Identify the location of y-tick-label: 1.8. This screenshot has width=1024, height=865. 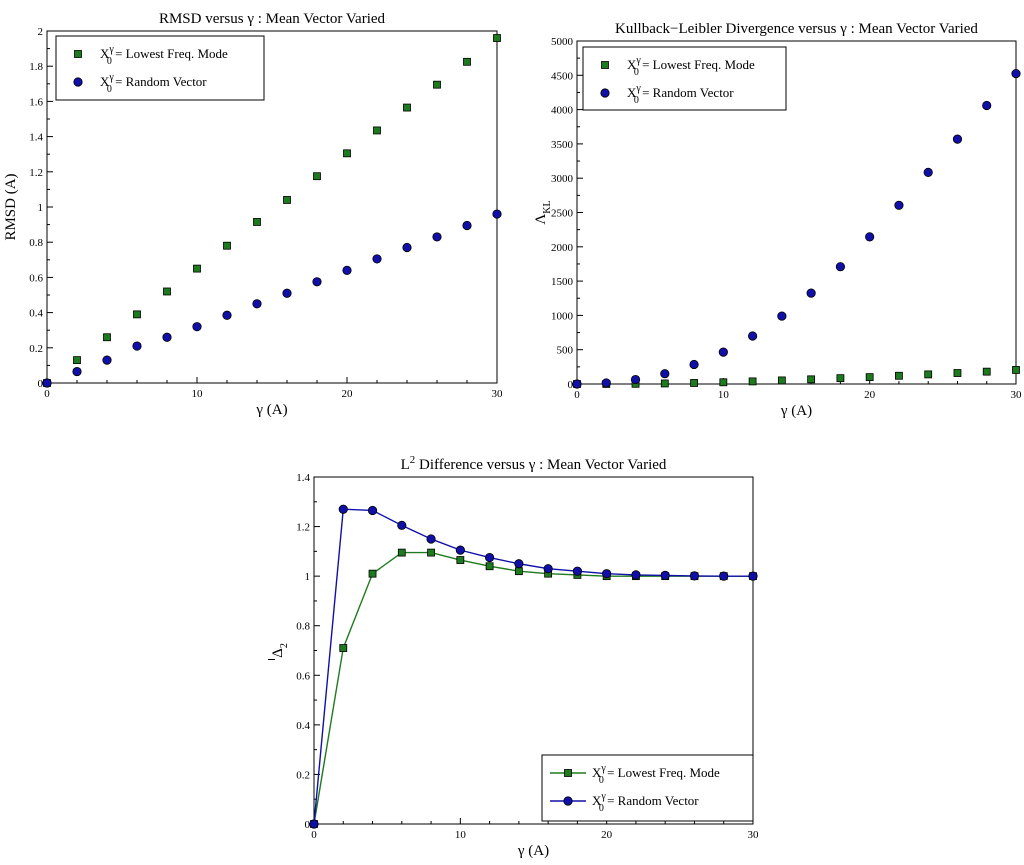
(36, 67).